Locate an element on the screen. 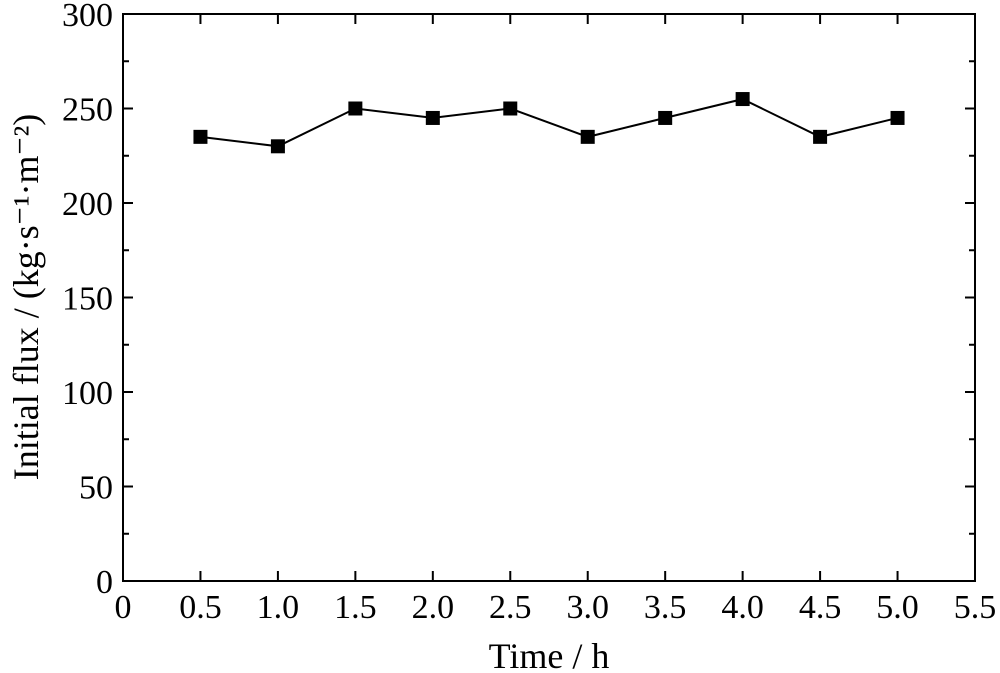 The height and width of the screenshot is (673, 1000). x-tick-label: 5.5 is located at coordinates (975, 607).